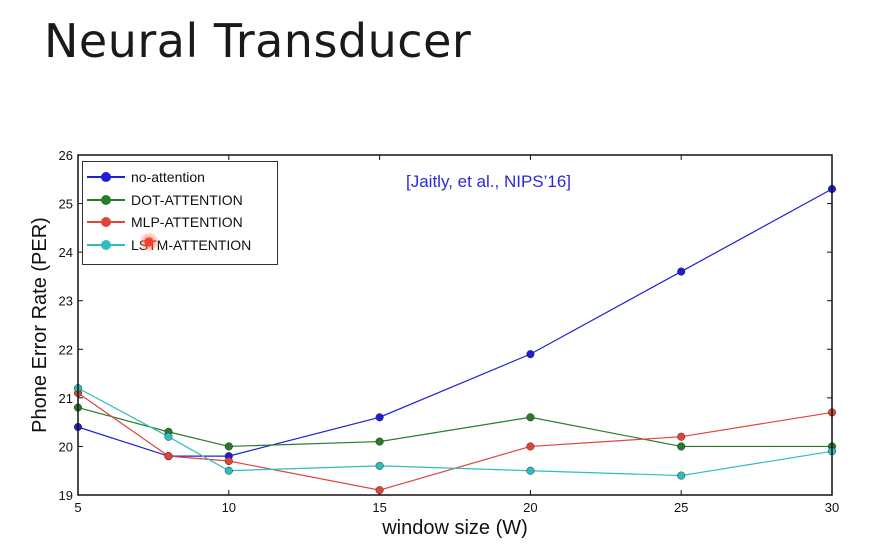 Image resolution: width=879 pixels, height=550 pixels. I want to click on legend-item: MLP-ATTENTION, so click(163, 222).